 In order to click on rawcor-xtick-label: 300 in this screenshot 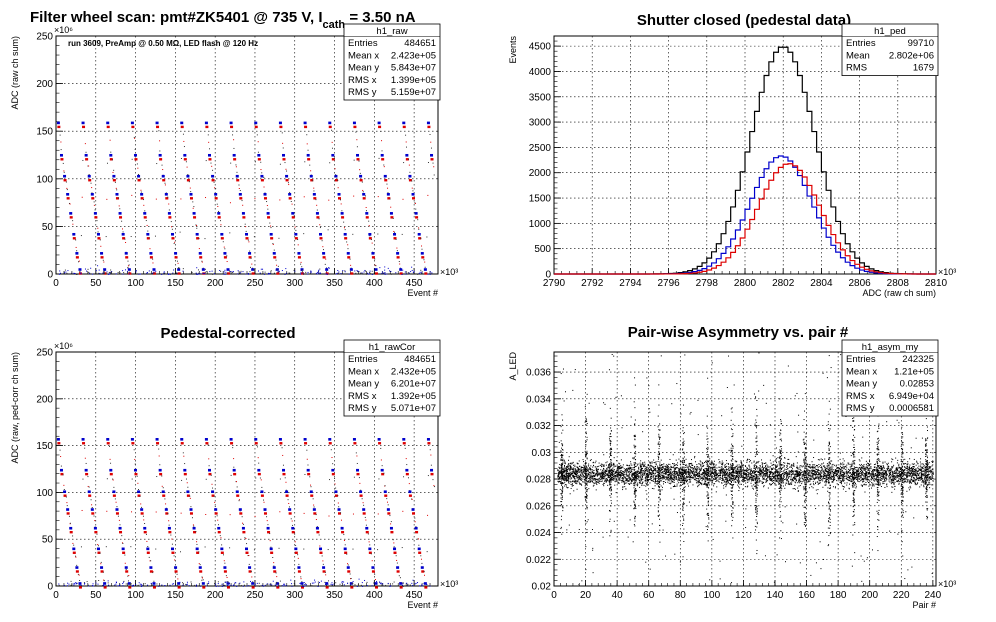, I will do `click(294, 595)`.